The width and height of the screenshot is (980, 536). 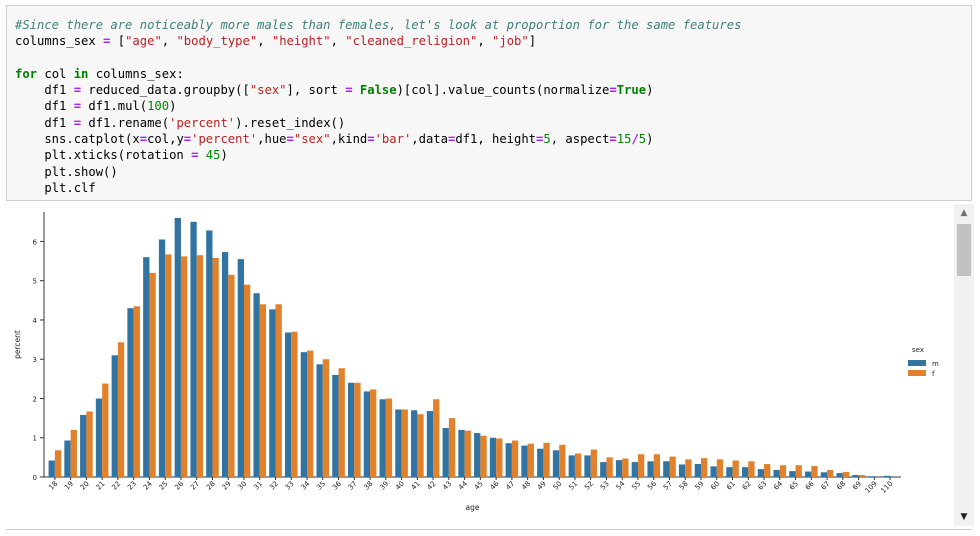 What do you see at coordinates (558, 486) in the screenshot?
I see `x-tick-label: 50` at bounding box center [558, 486].